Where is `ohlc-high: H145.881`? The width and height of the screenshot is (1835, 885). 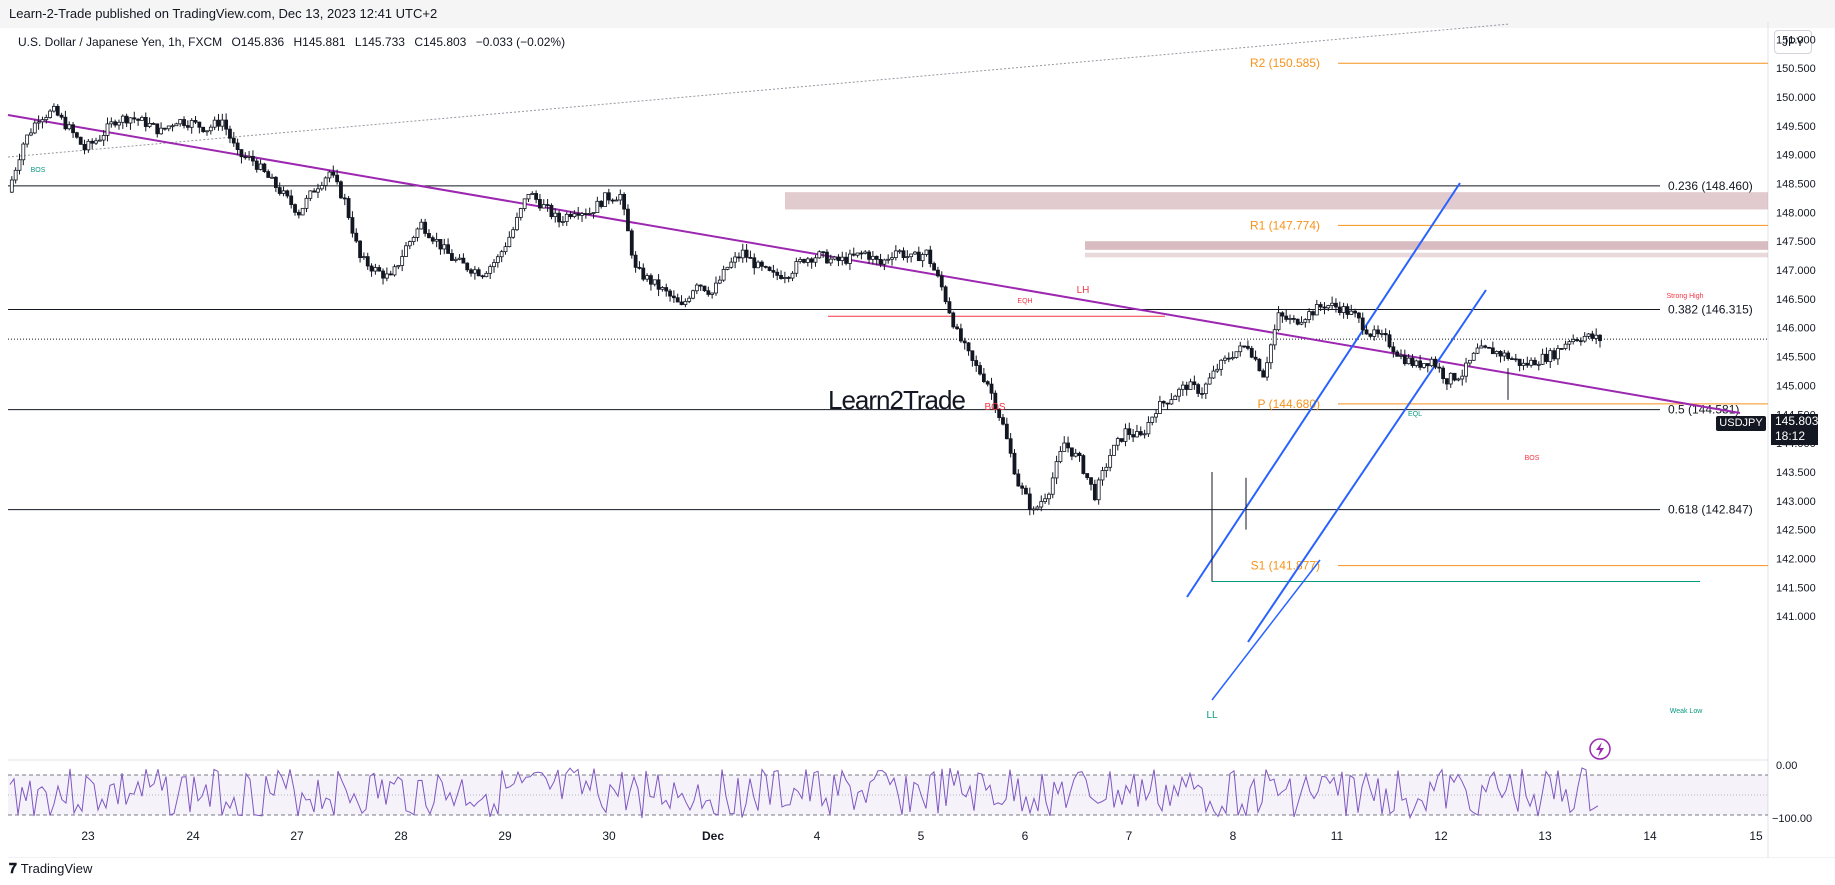
ohlc-high: H145.881 is located at coordinates (319, 42).